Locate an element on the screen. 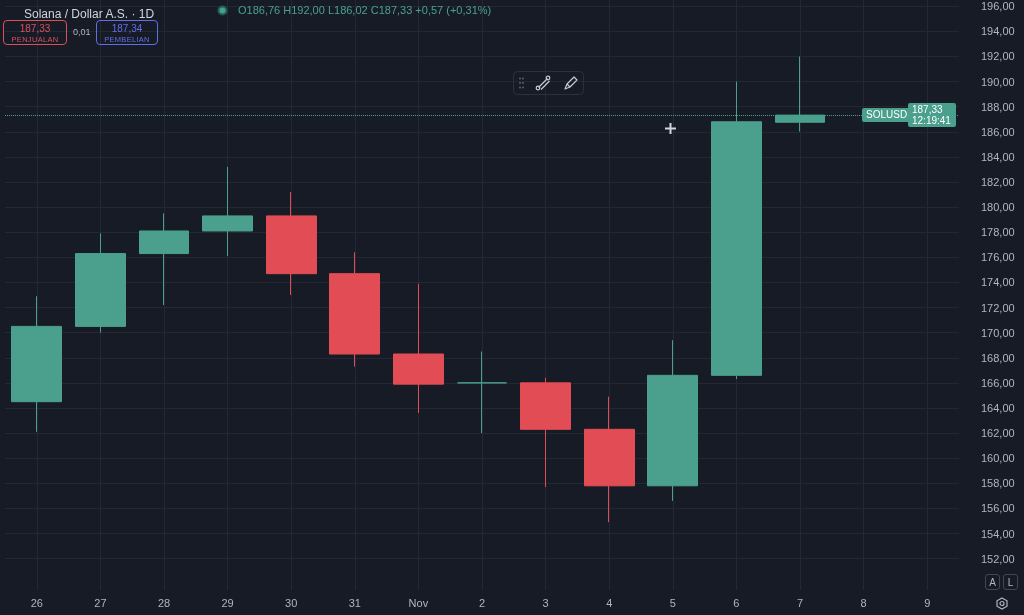  text: Solana / Dollar A.S. · 1D is located at coordinates (89, 14).